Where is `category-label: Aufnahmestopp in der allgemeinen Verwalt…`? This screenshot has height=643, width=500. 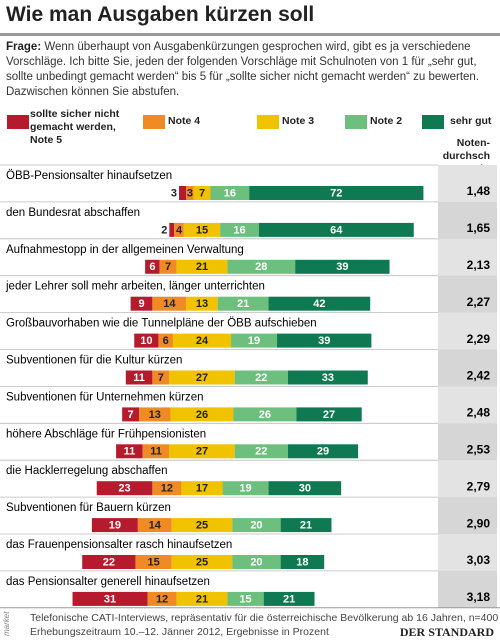 category-label: Aufnahmestopp in der allgemeinen Verwalt… is located at coordinates (125, 250).